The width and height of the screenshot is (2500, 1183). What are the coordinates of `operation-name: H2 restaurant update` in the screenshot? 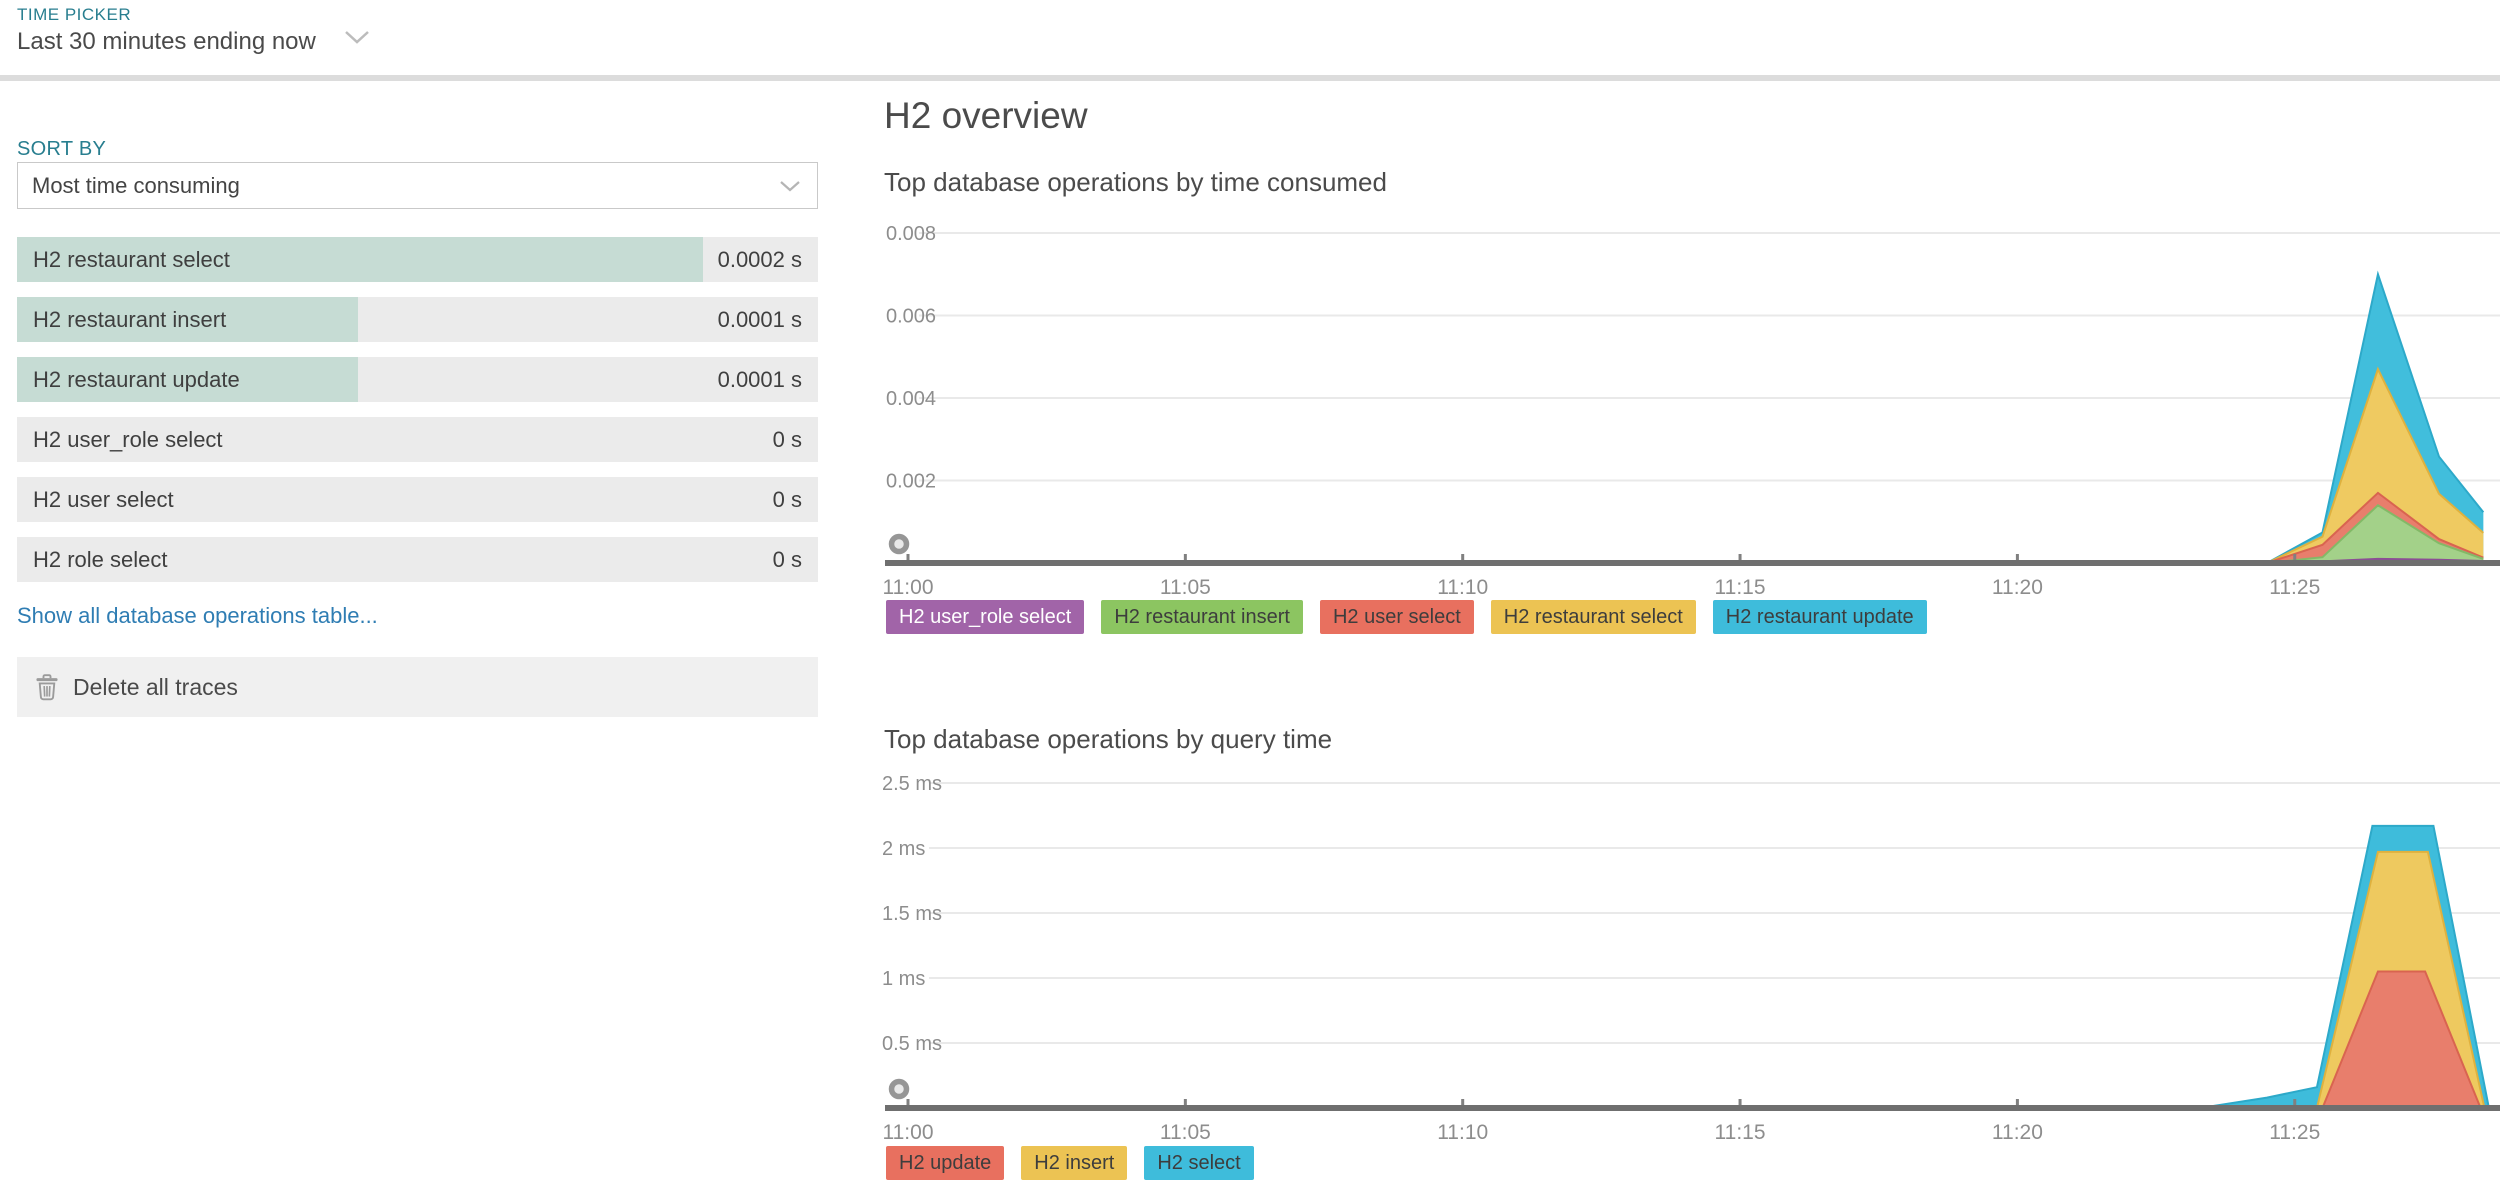 It's located at (136, 379).